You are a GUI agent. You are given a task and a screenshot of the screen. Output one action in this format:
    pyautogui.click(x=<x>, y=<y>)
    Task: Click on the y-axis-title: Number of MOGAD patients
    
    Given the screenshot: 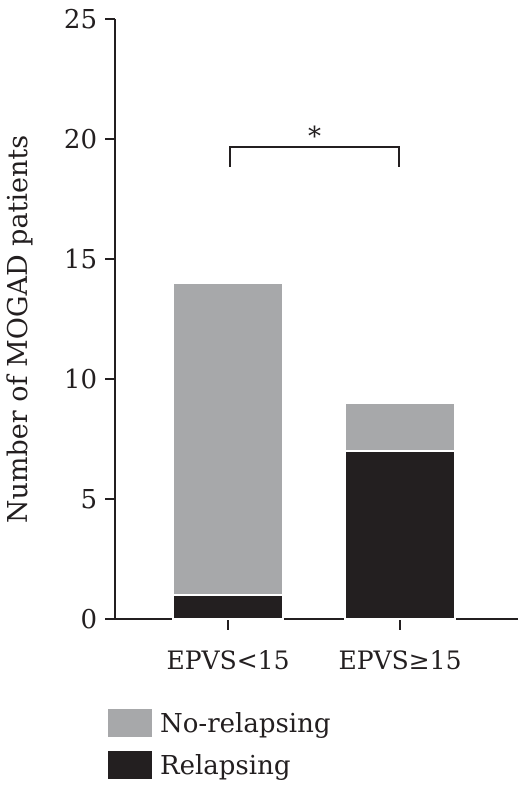 What is the action you would take?
    pyautogui.click(x=18, y=329)
    